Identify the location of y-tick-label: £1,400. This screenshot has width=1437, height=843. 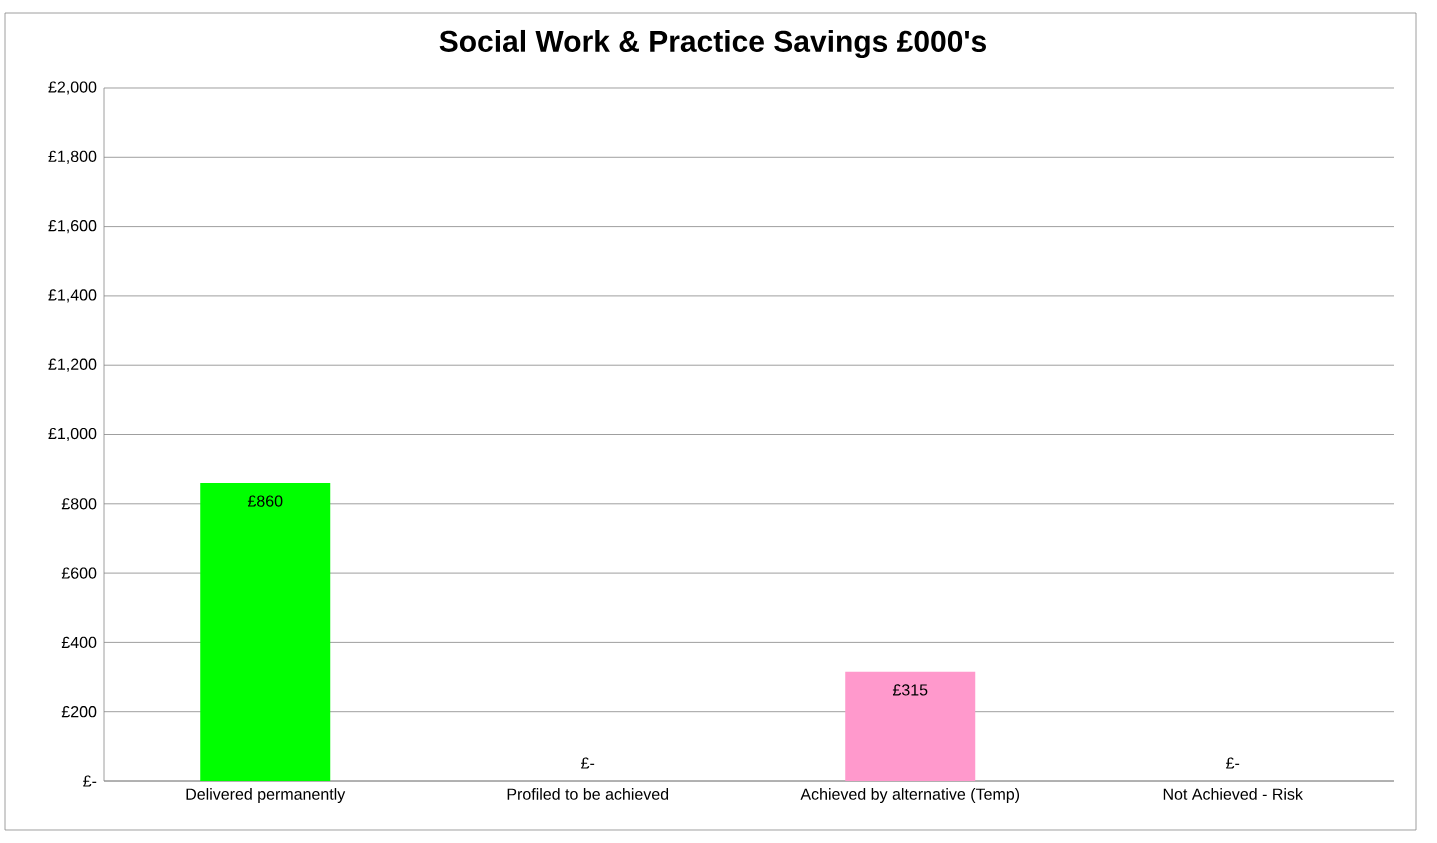
(72, 296).